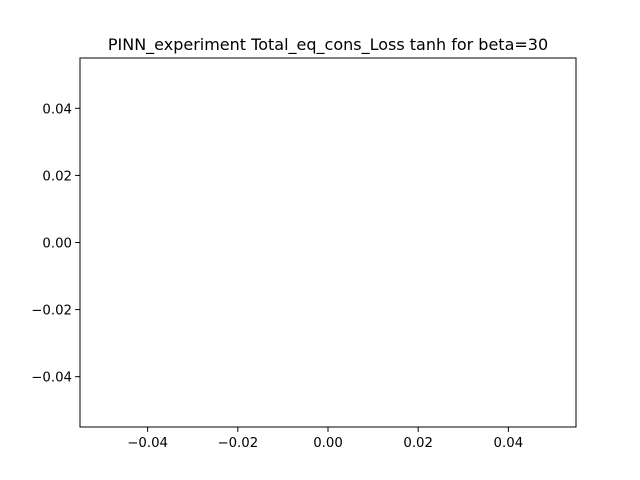 This screenshot has height=480, width=640. Describe the element at coordinates (51, 311) in the screenshot. I see `y-tick-label: −0.02` at that location.